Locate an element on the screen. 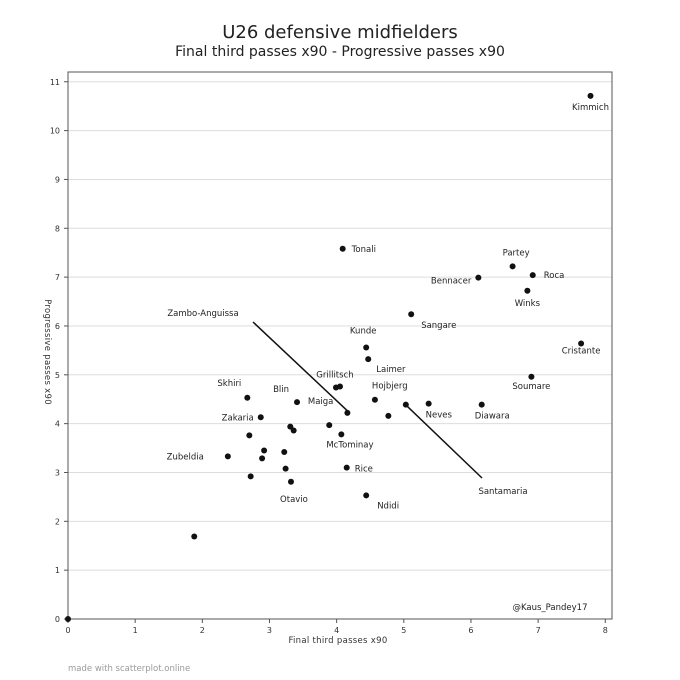 The height and width of the screenshot is (680, 680). footer-credit: made with scatterplot.online is located at coordinates (129, 669).